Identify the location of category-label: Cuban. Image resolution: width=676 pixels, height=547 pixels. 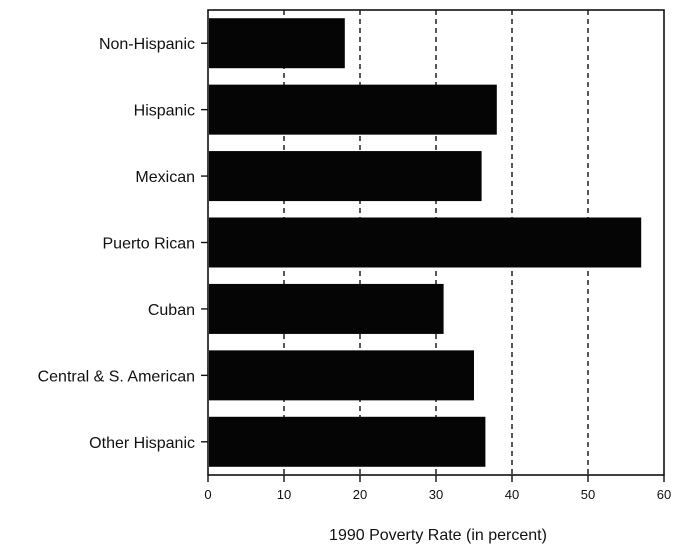
(171, 310).